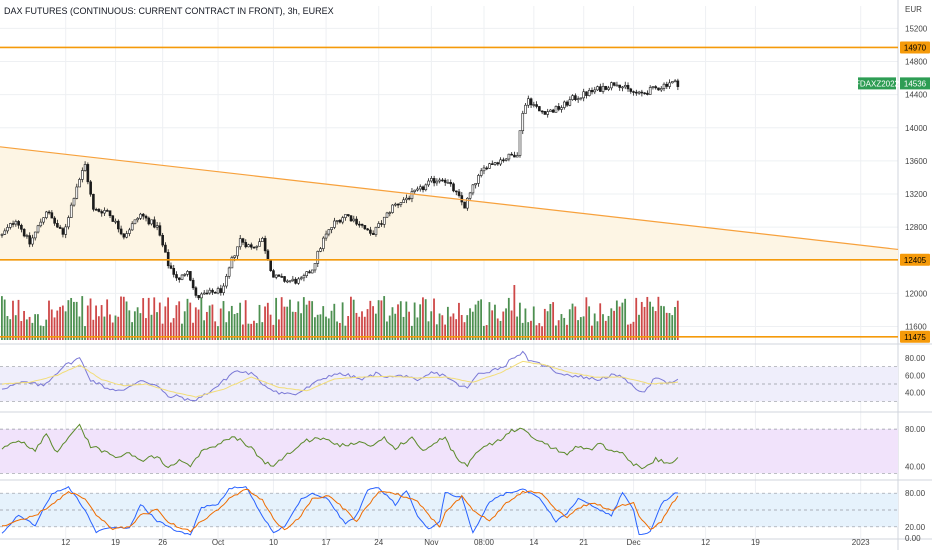 The image size is (932, 555). I want to click on level-badge, so click(915, 47).